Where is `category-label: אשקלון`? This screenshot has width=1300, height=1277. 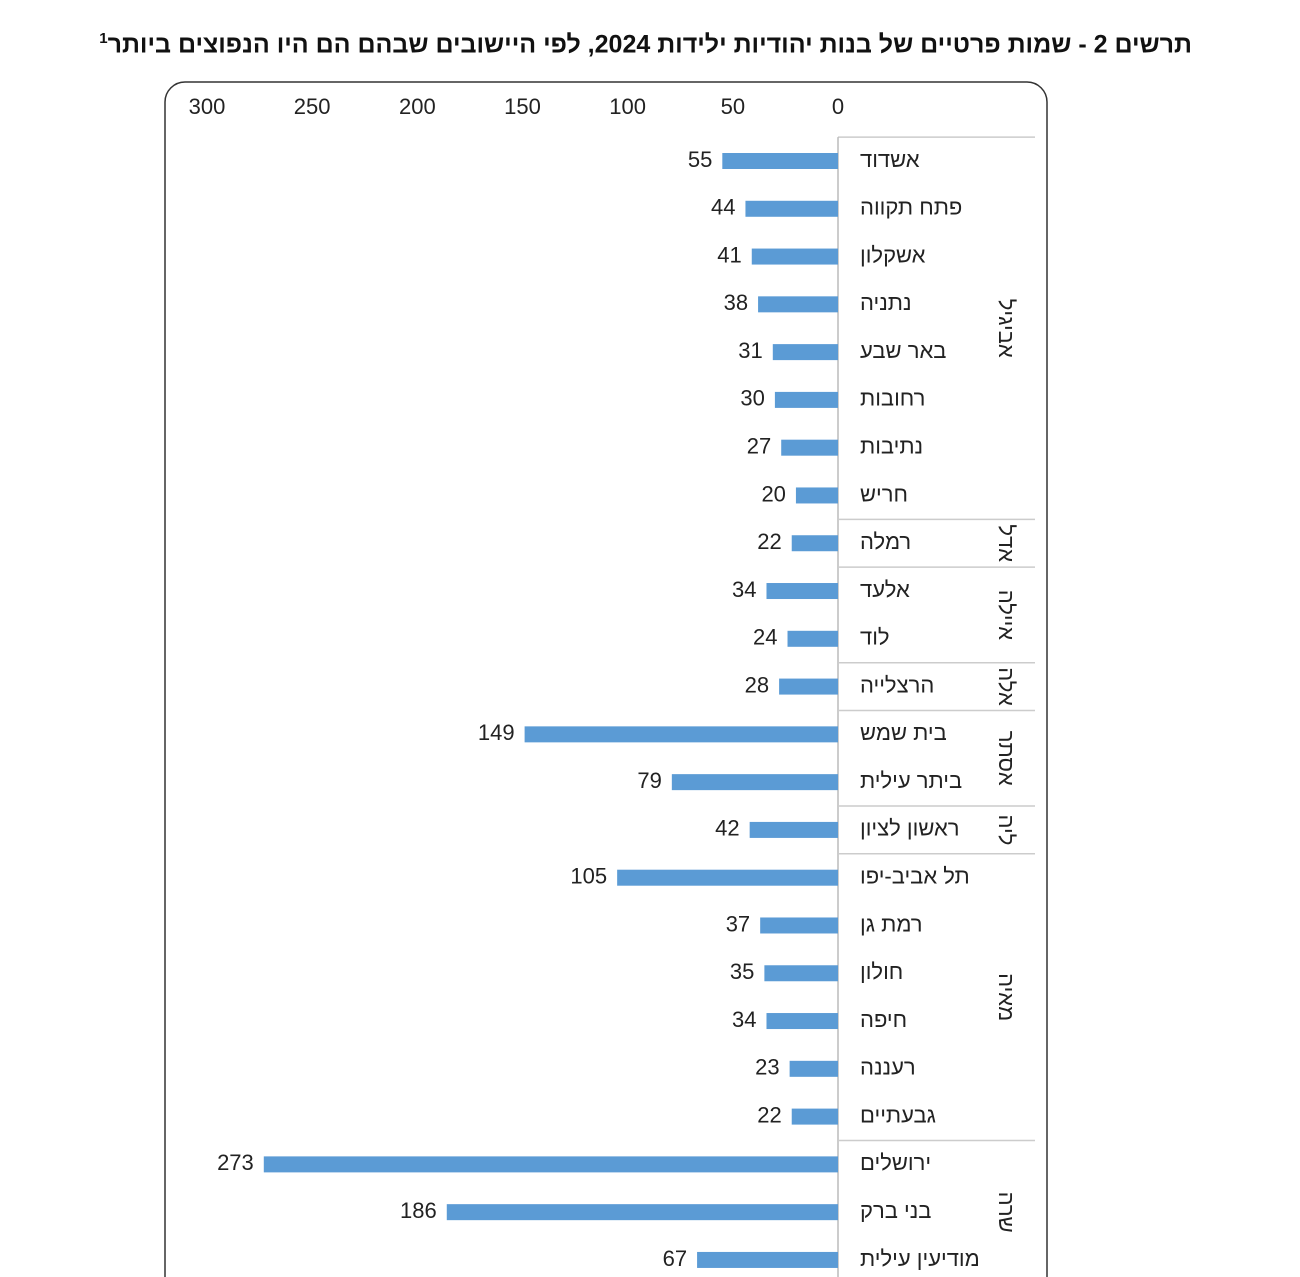 category-label: אשקלון is located at coordinates (893, 254).